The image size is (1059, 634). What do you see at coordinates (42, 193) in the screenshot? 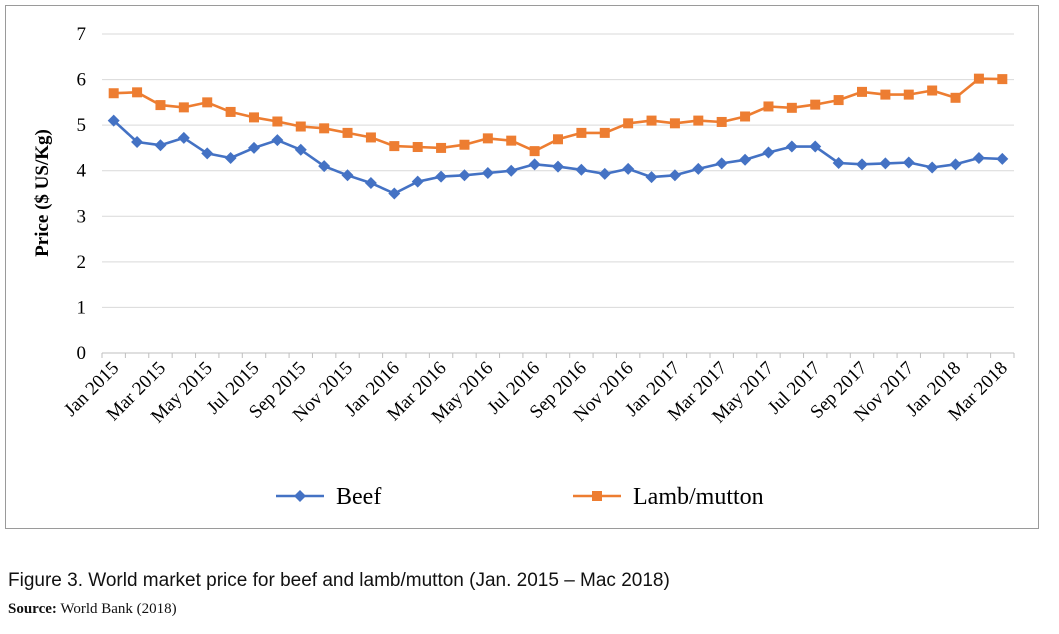
I see `y-axis-label: Price ($ US/Kg)` at bounding box center [42, 193].